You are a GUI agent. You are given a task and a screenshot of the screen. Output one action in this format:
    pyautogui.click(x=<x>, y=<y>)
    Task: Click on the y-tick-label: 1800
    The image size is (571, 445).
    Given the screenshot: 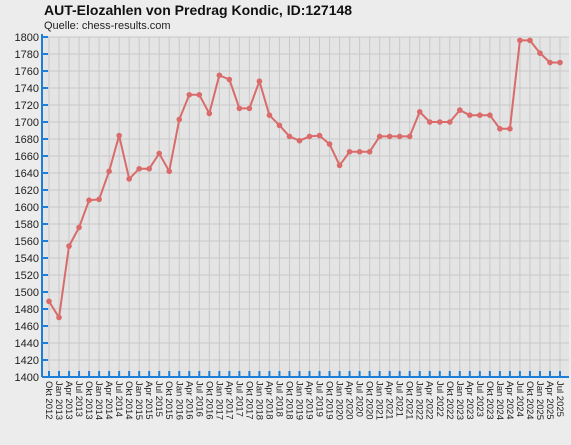 What is the action you would take?
    pyautogui.click(x=27, y=38)
    